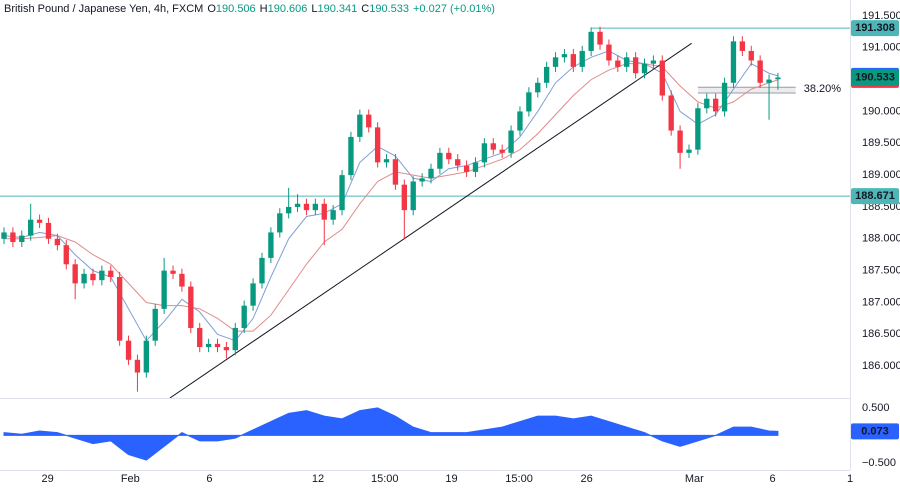 The height and width of the screenshot is (488, 900). I want to click on oscillator-pane, so click(391, 434).